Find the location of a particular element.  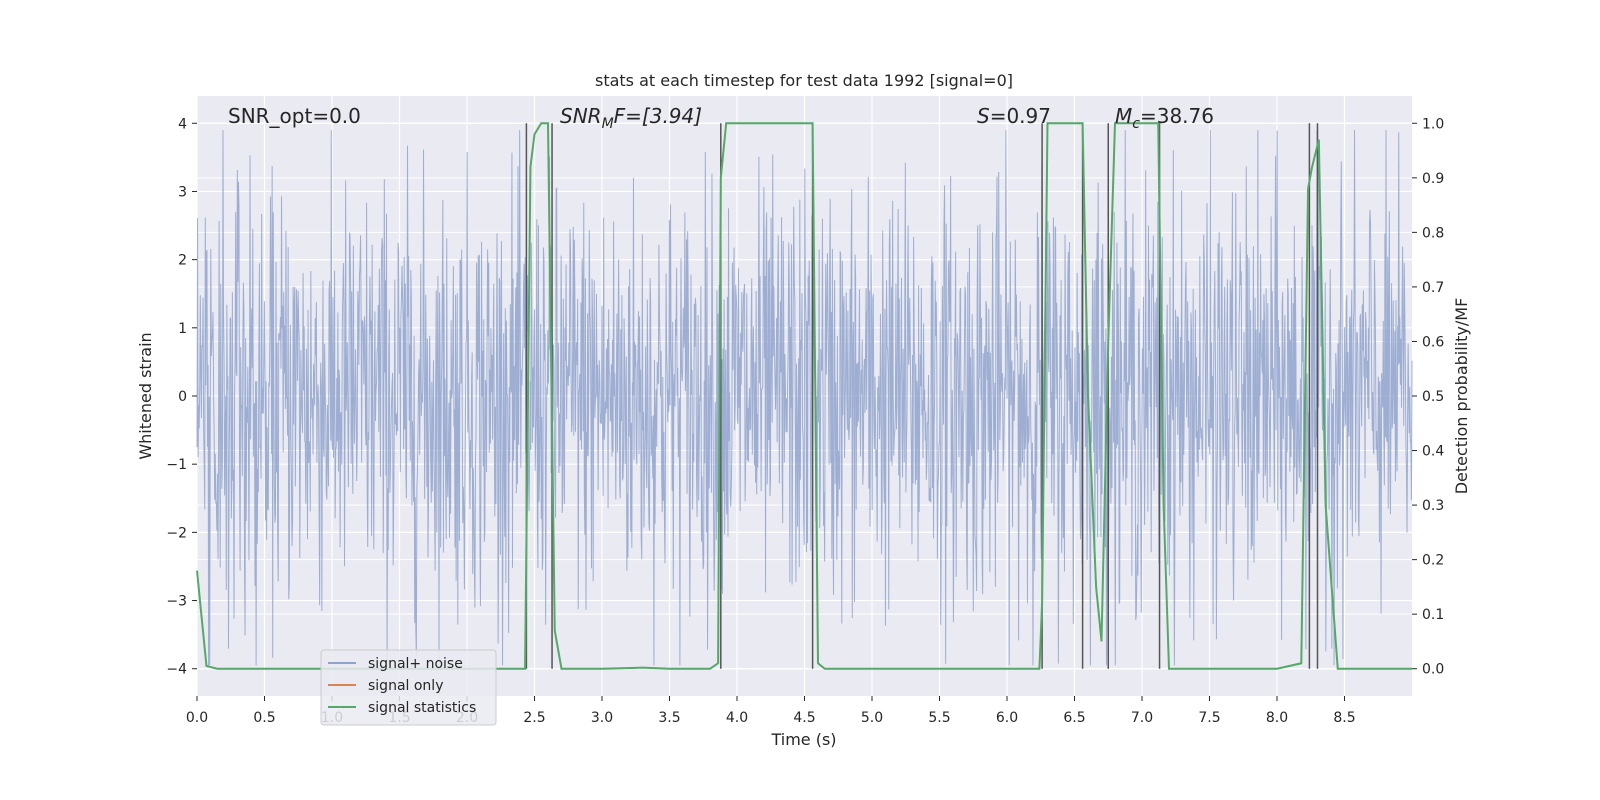

y2-ticks: 0.0 0.1 0.2 0.3 0.4 0.5 0.6 0.7 0.8 0.9 1.0 is located at coordinates (1428, 397).